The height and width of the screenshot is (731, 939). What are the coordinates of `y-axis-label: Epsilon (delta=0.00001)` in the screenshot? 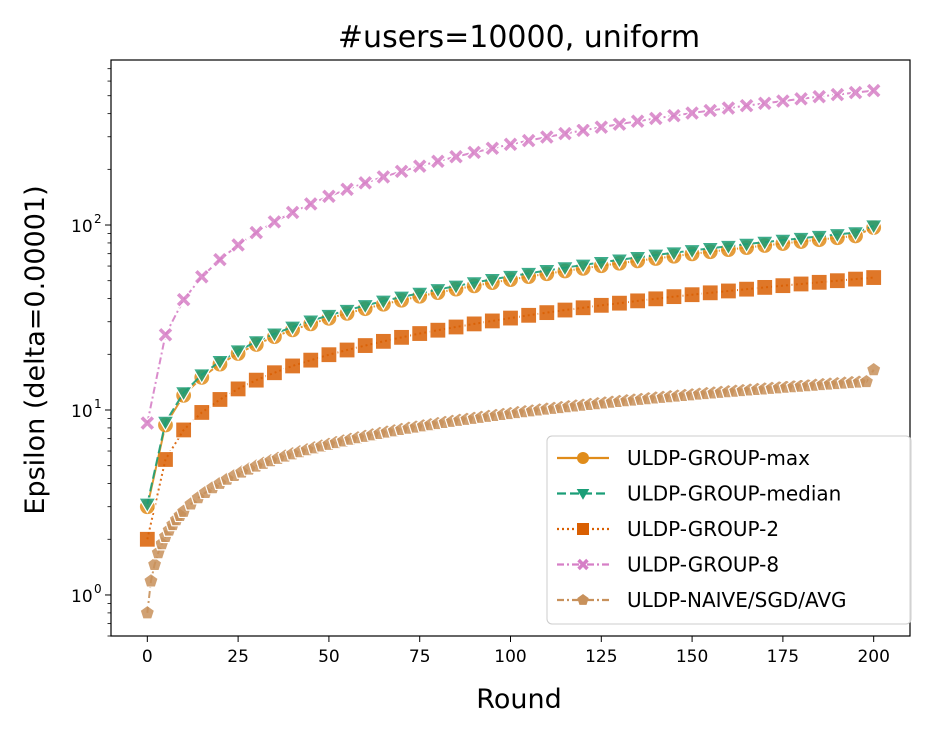 It's located at (35, 349).